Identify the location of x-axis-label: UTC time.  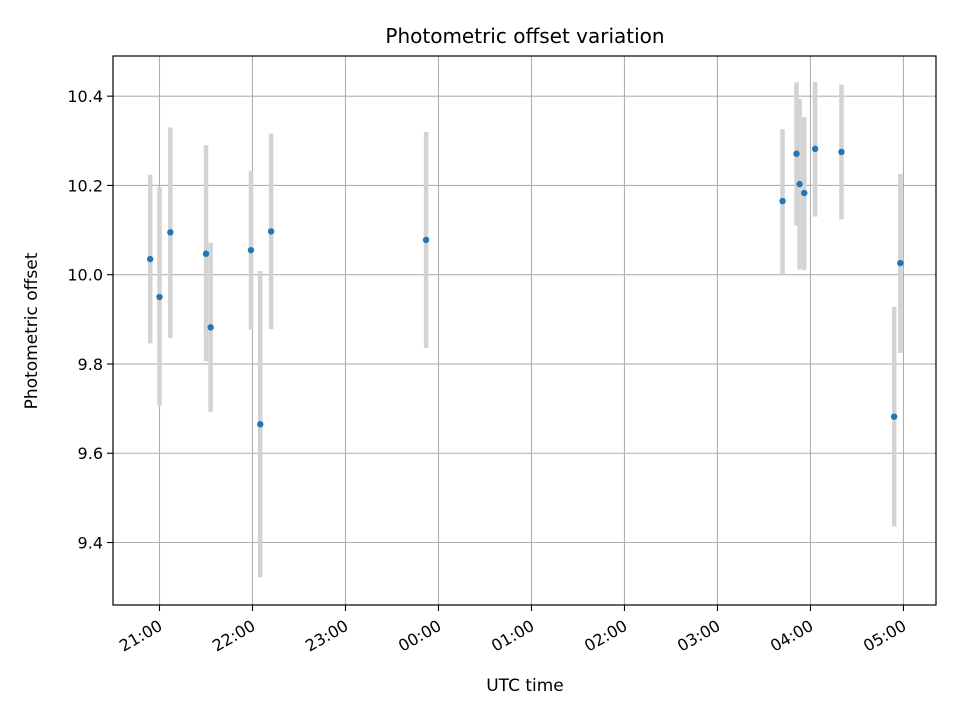
(525, 686).